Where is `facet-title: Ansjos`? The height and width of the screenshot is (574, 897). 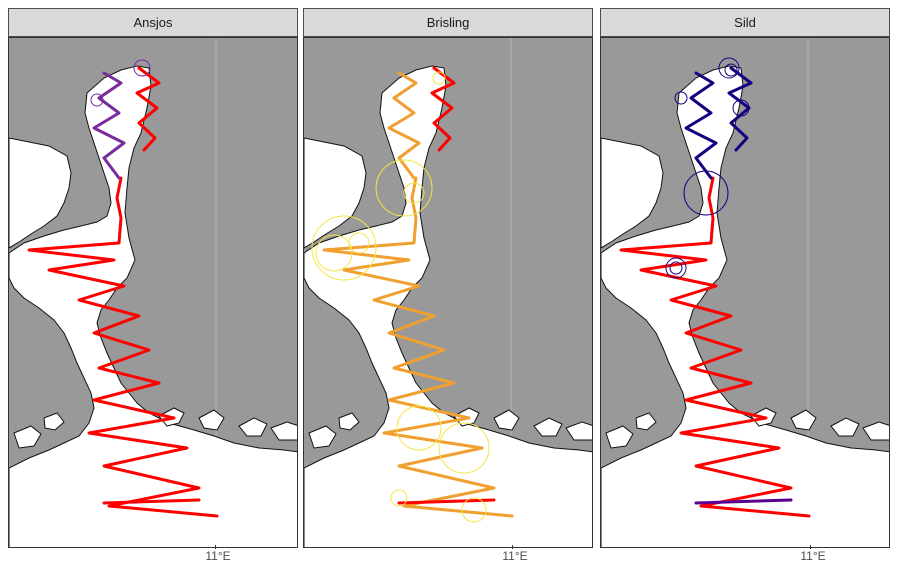
facet-title: Ansjos is located at coordinates (153, 22).